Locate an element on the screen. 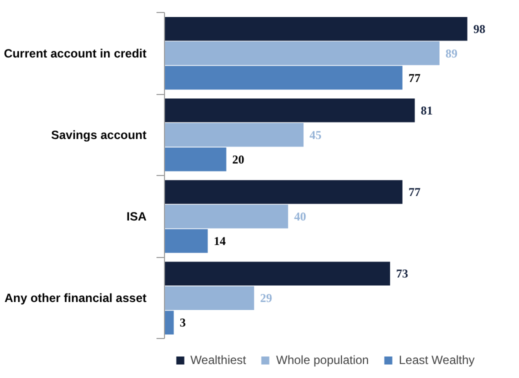  data-label: 14 is located at coordinates (220, 241).